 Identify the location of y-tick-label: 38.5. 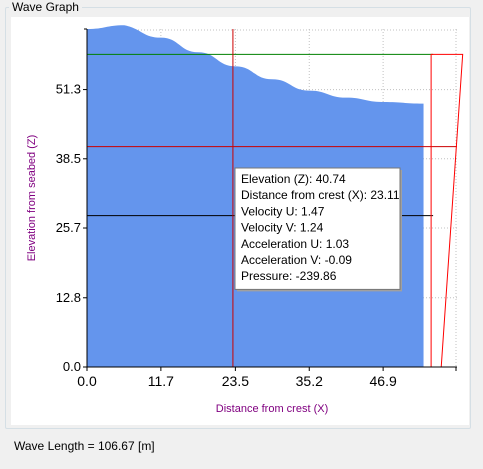
(68, 158).